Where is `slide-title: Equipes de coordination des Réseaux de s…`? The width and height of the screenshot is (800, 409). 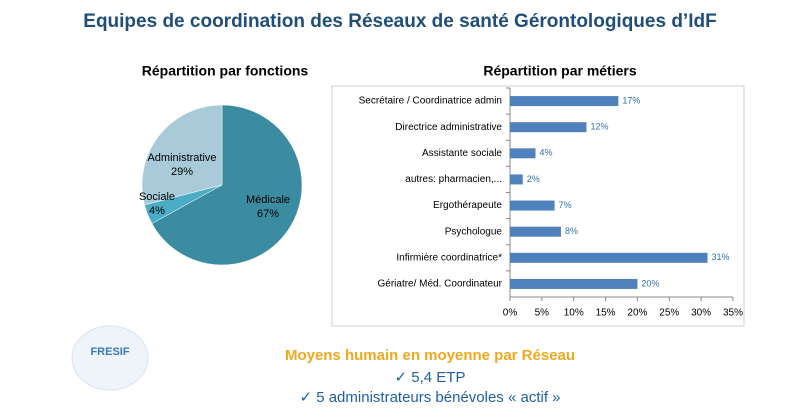 slide-title: Equipes de coordination des Réseaux de s… is located at coordinates (399, 21).